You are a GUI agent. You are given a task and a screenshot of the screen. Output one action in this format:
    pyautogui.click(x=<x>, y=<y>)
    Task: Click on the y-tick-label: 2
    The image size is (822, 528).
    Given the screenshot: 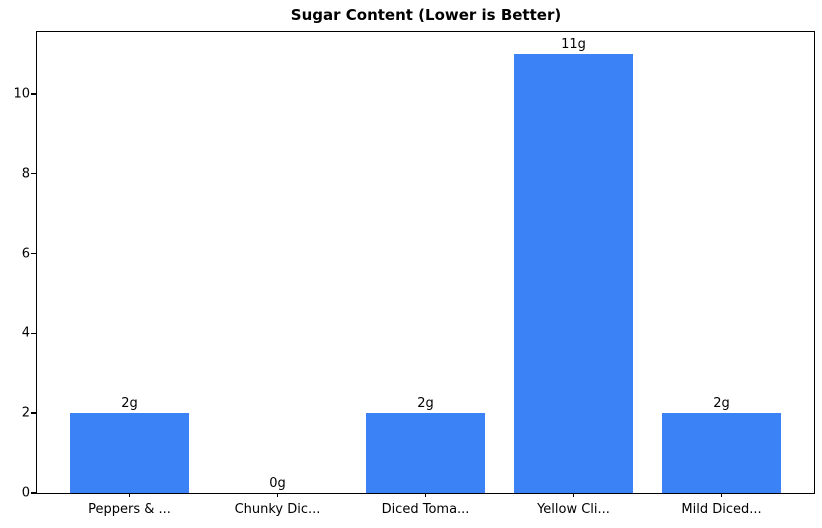 What is the action you would take?
    pyautogui.click(x=25, y=413)
    